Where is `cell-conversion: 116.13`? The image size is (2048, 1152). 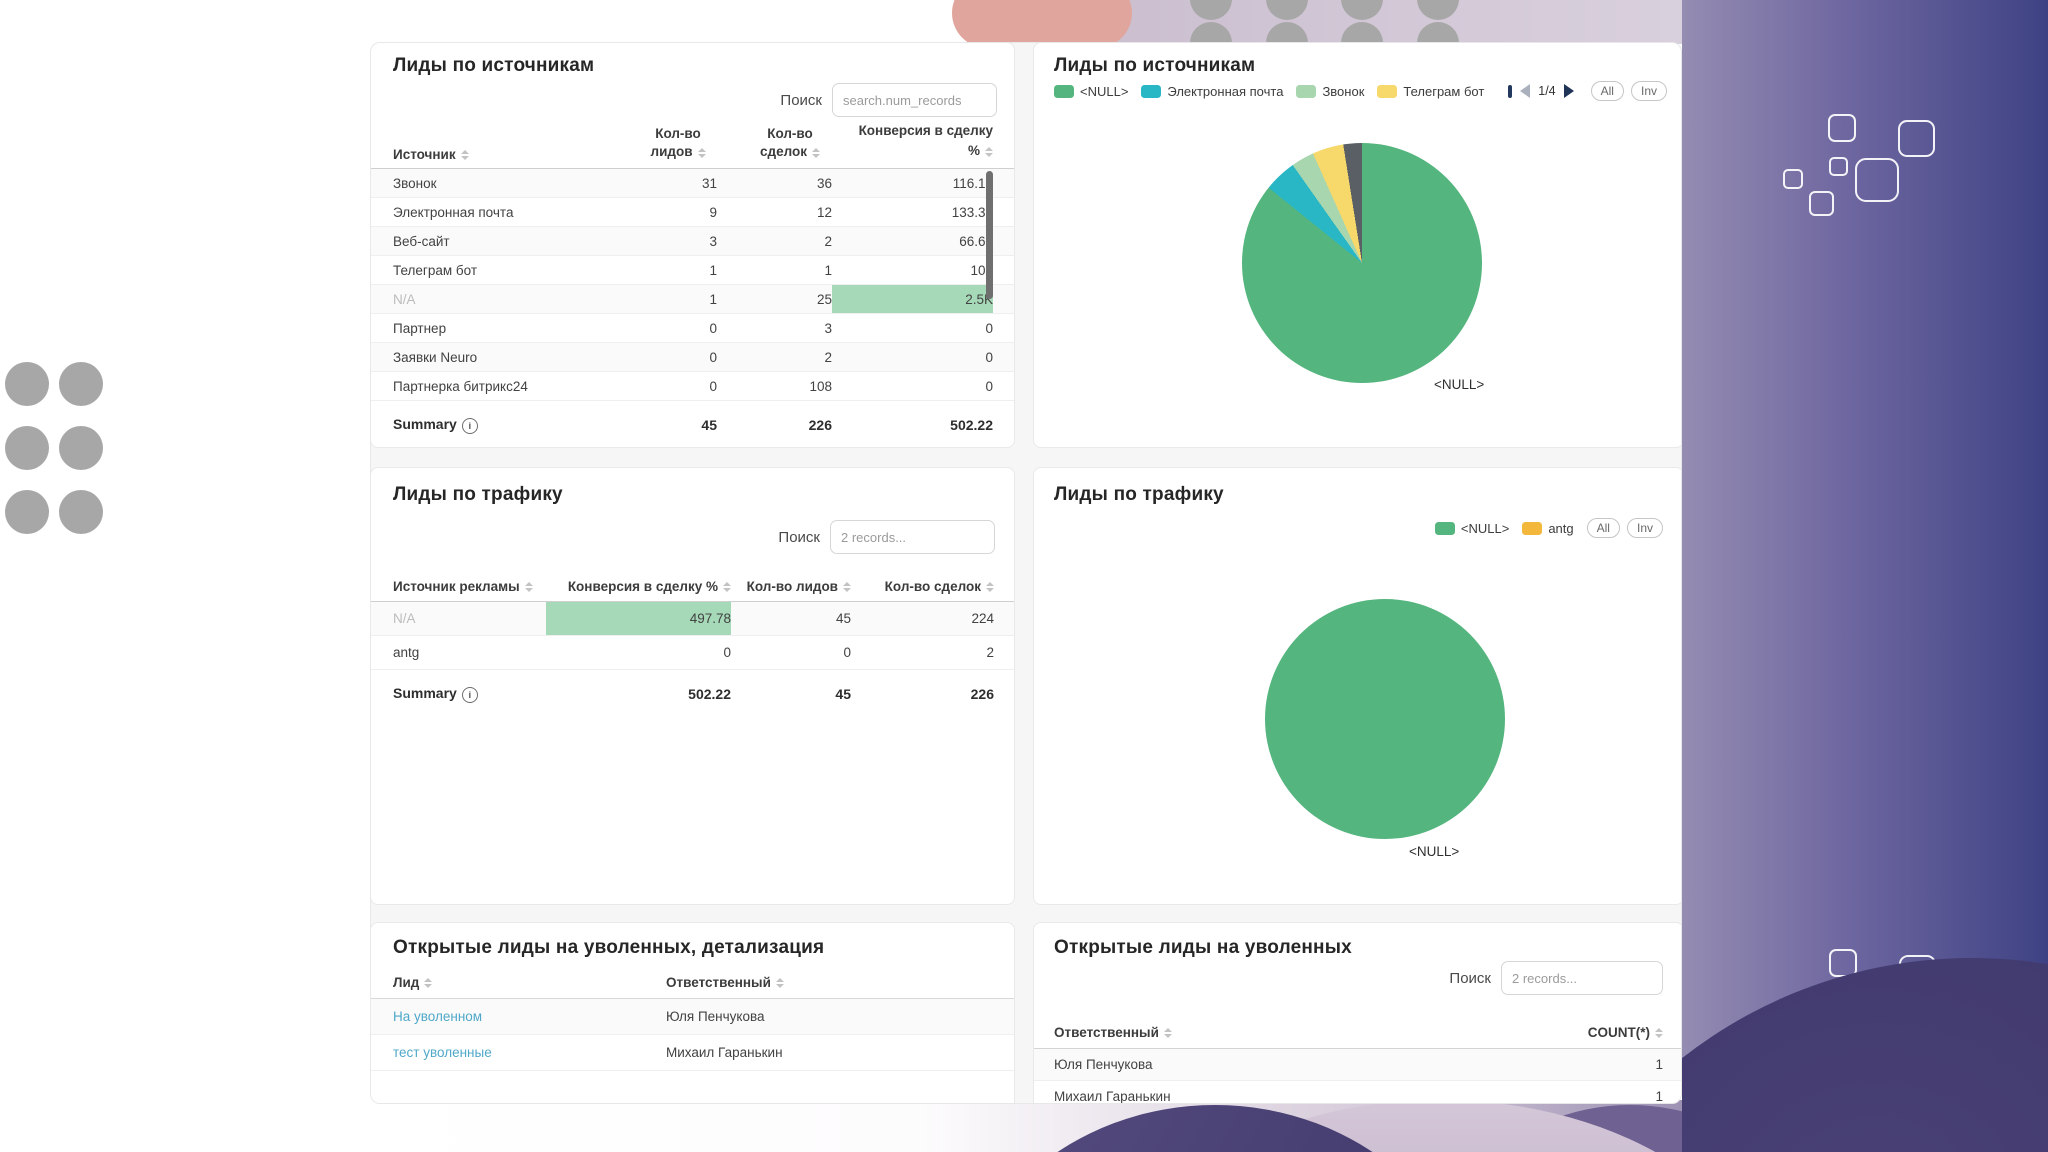 cell-conversion: 116.13 is located at coordinates (972, 183).